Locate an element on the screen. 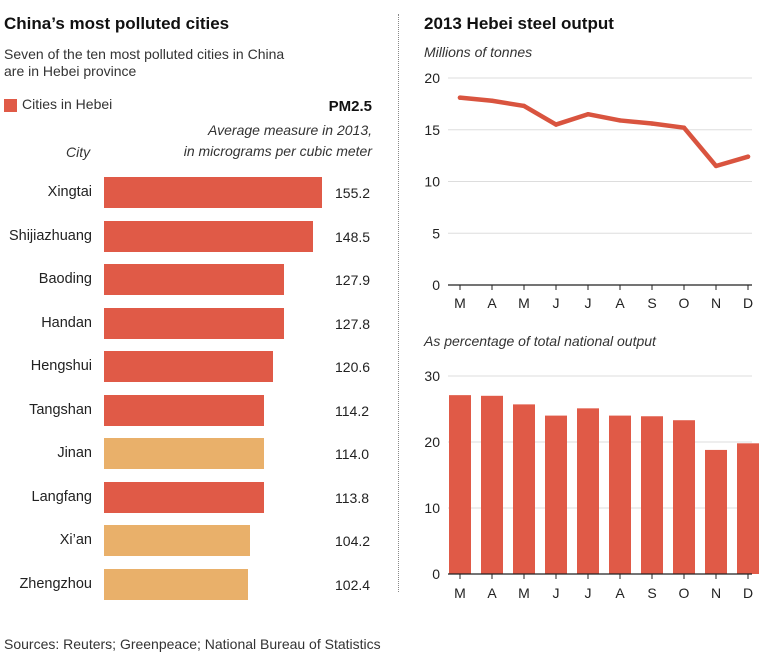  city-row: Xingtai 155.2 is located at coordinates (195, 192).